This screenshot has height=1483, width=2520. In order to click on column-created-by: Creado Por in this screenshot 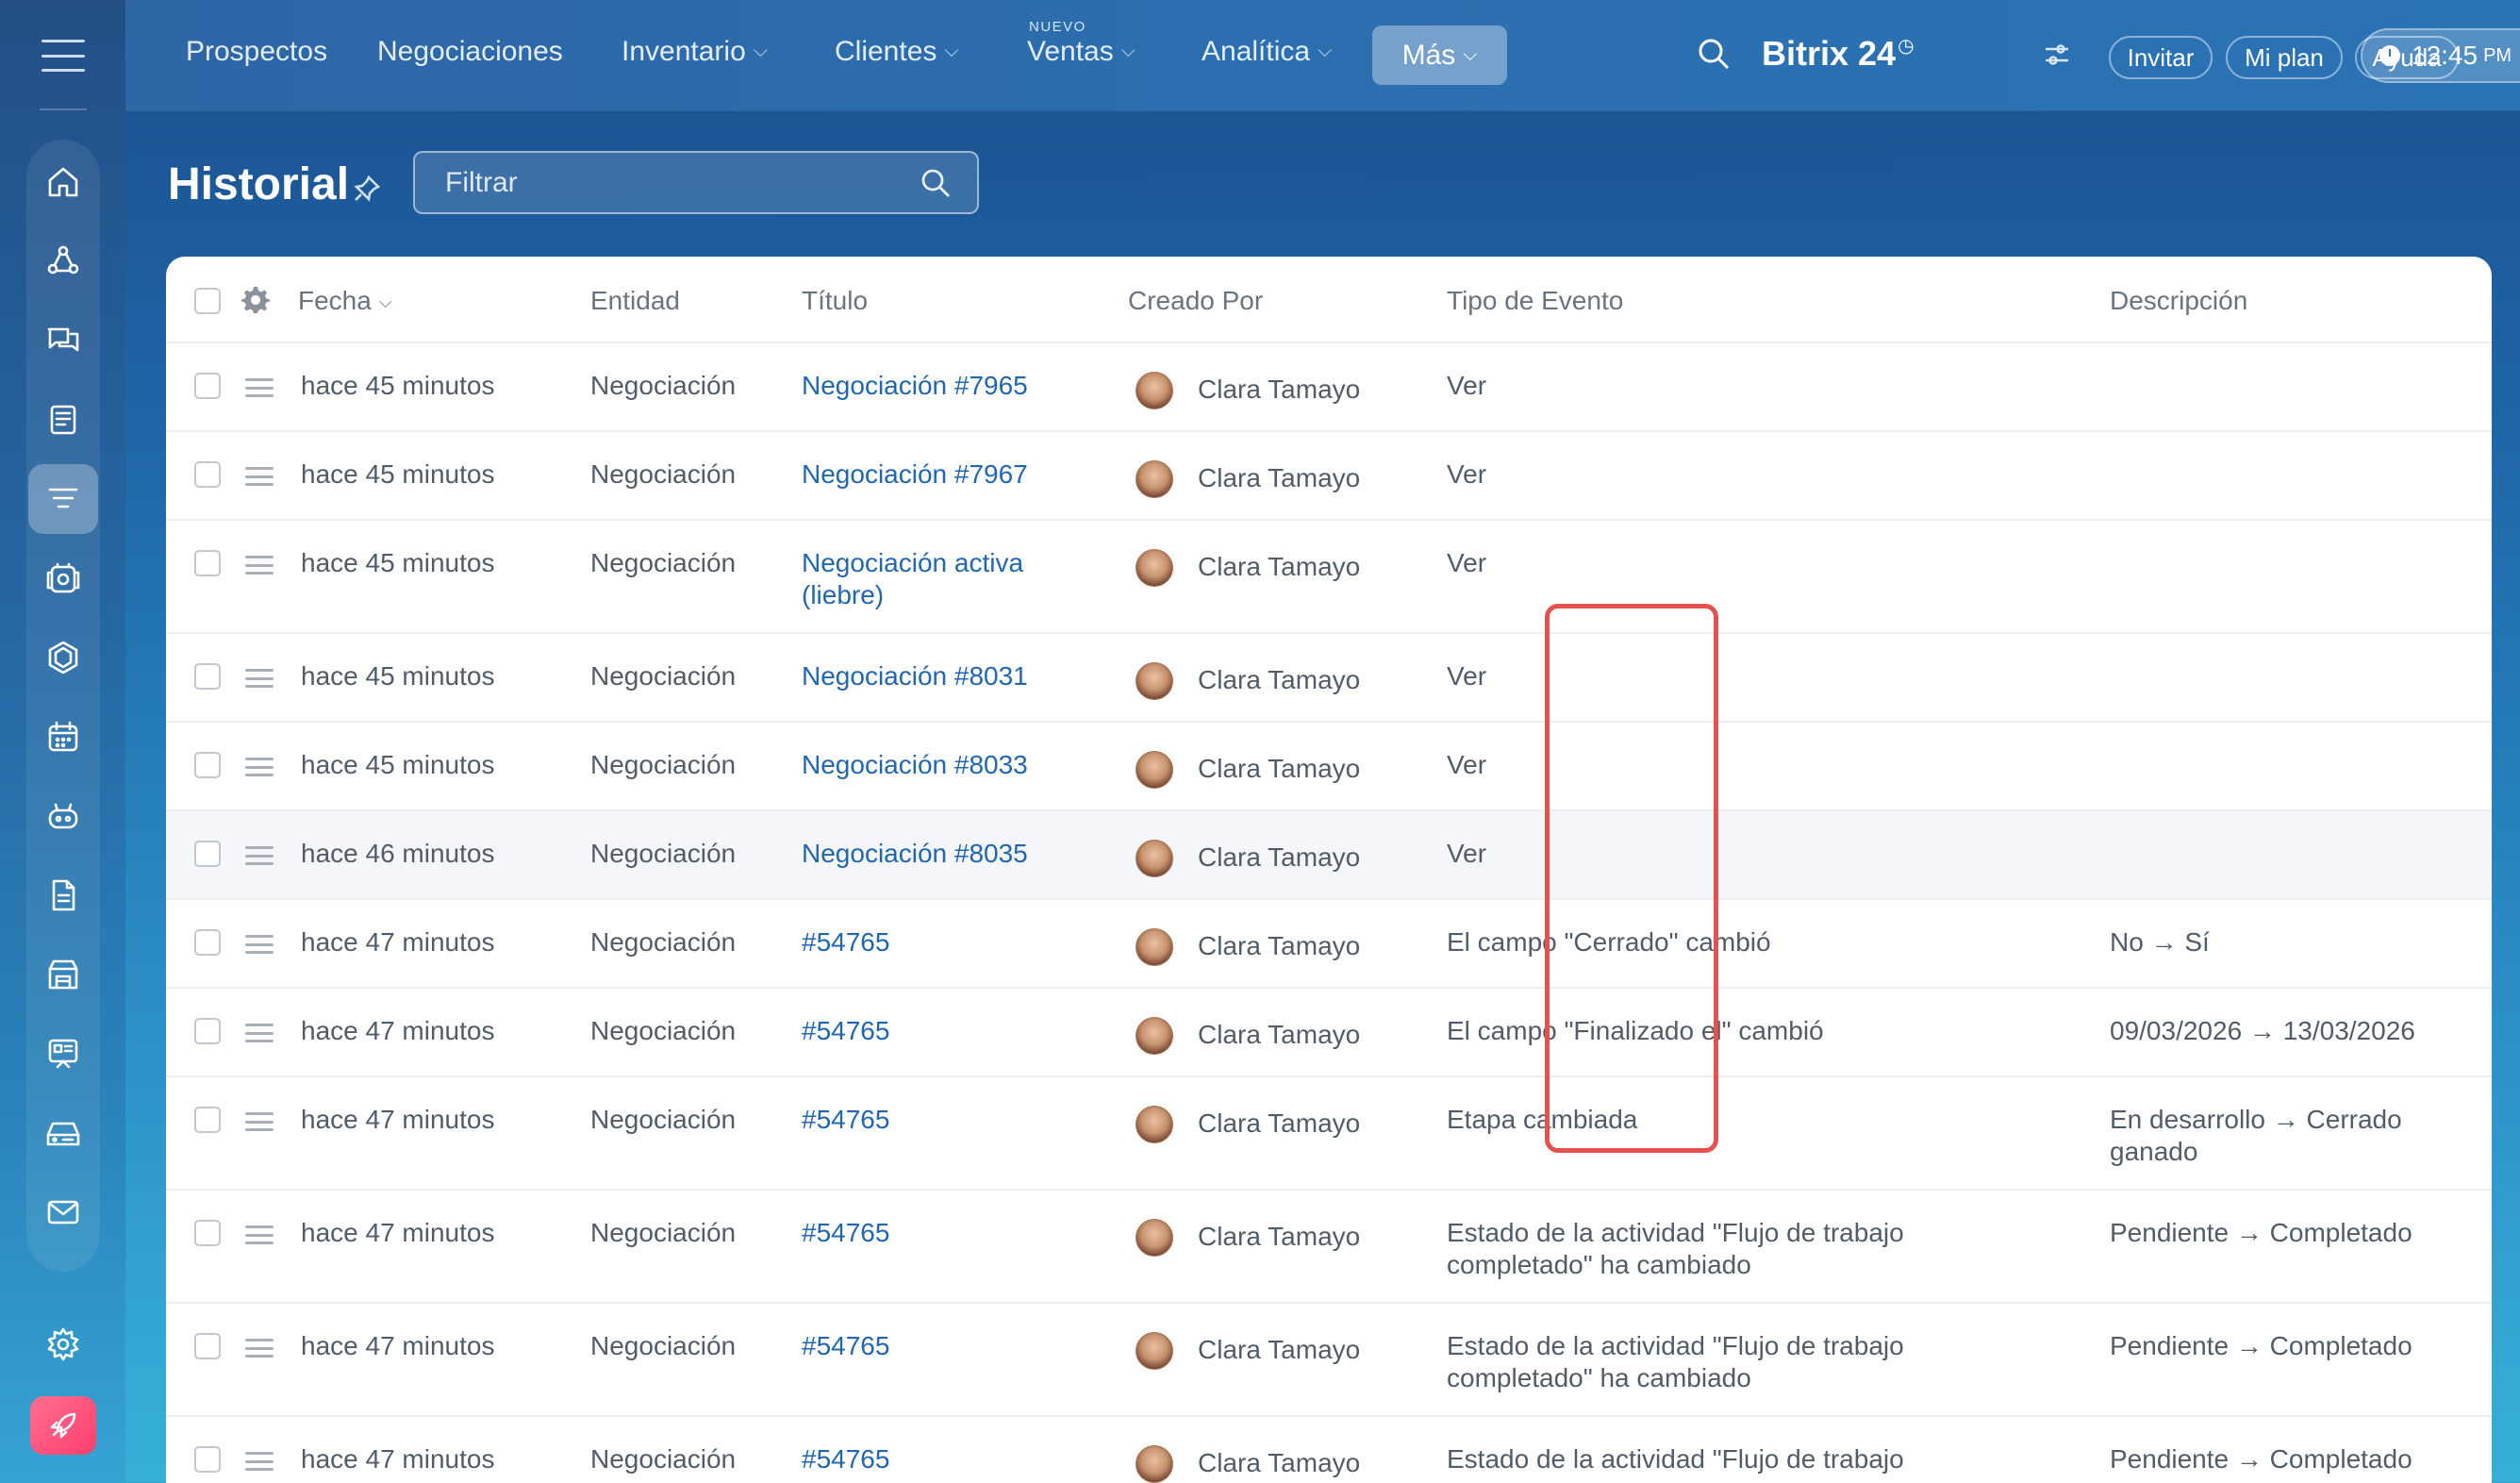, I will do `click(1196, 300)`.